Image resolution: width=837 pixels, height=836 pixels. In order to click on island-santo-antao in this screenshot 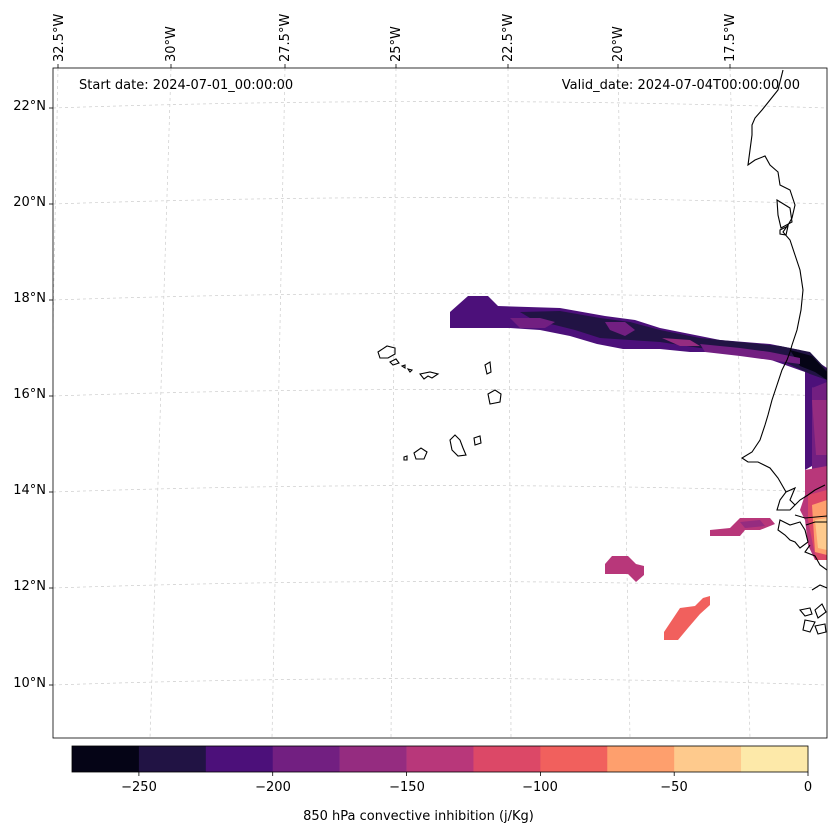, I will do `click(386, 352)`.